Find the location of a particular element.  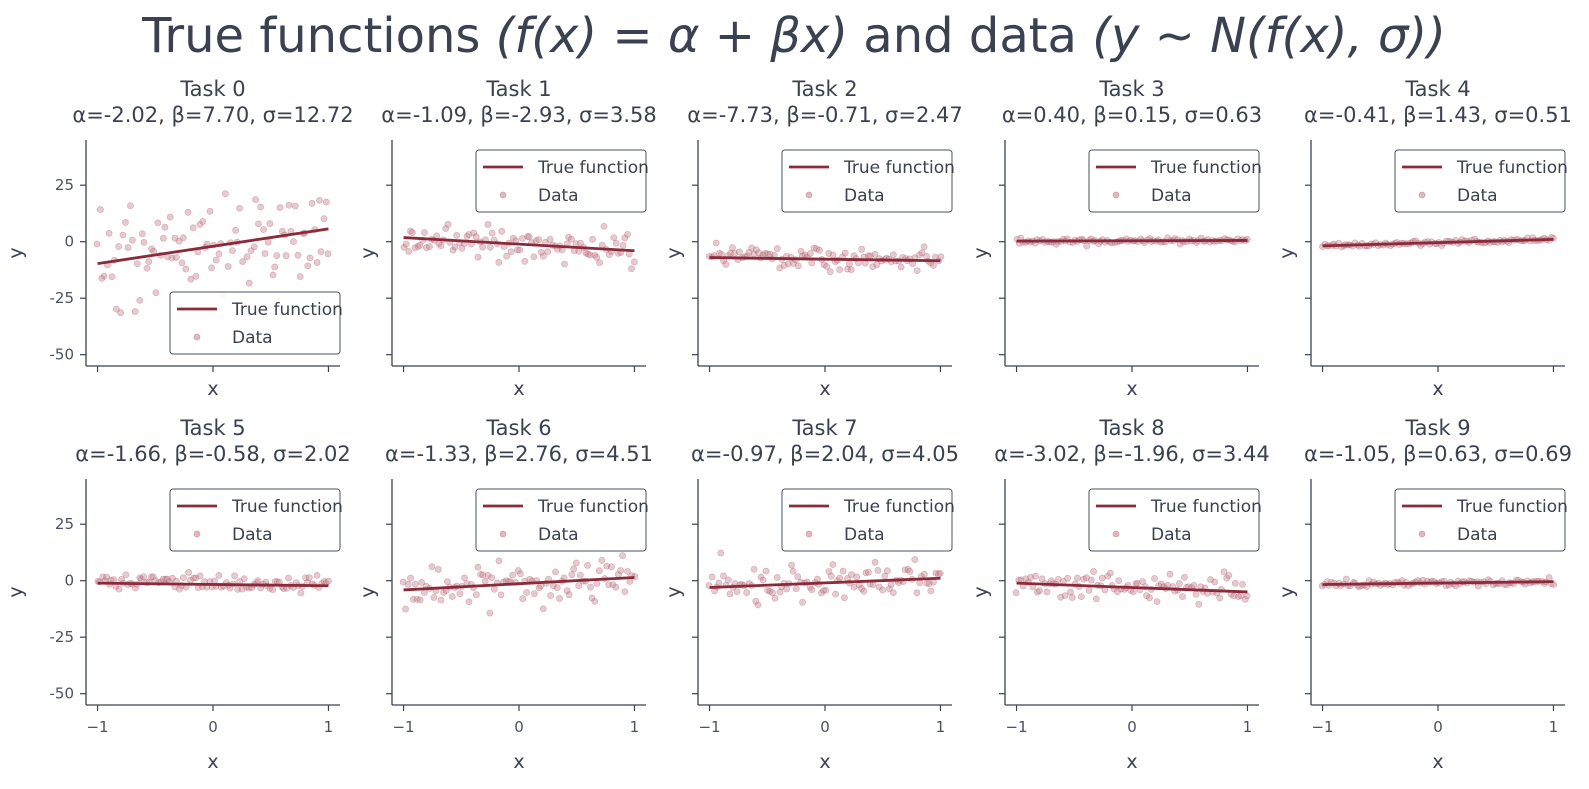

subplot-title: Task 1 is located at coordinates (518, 89).